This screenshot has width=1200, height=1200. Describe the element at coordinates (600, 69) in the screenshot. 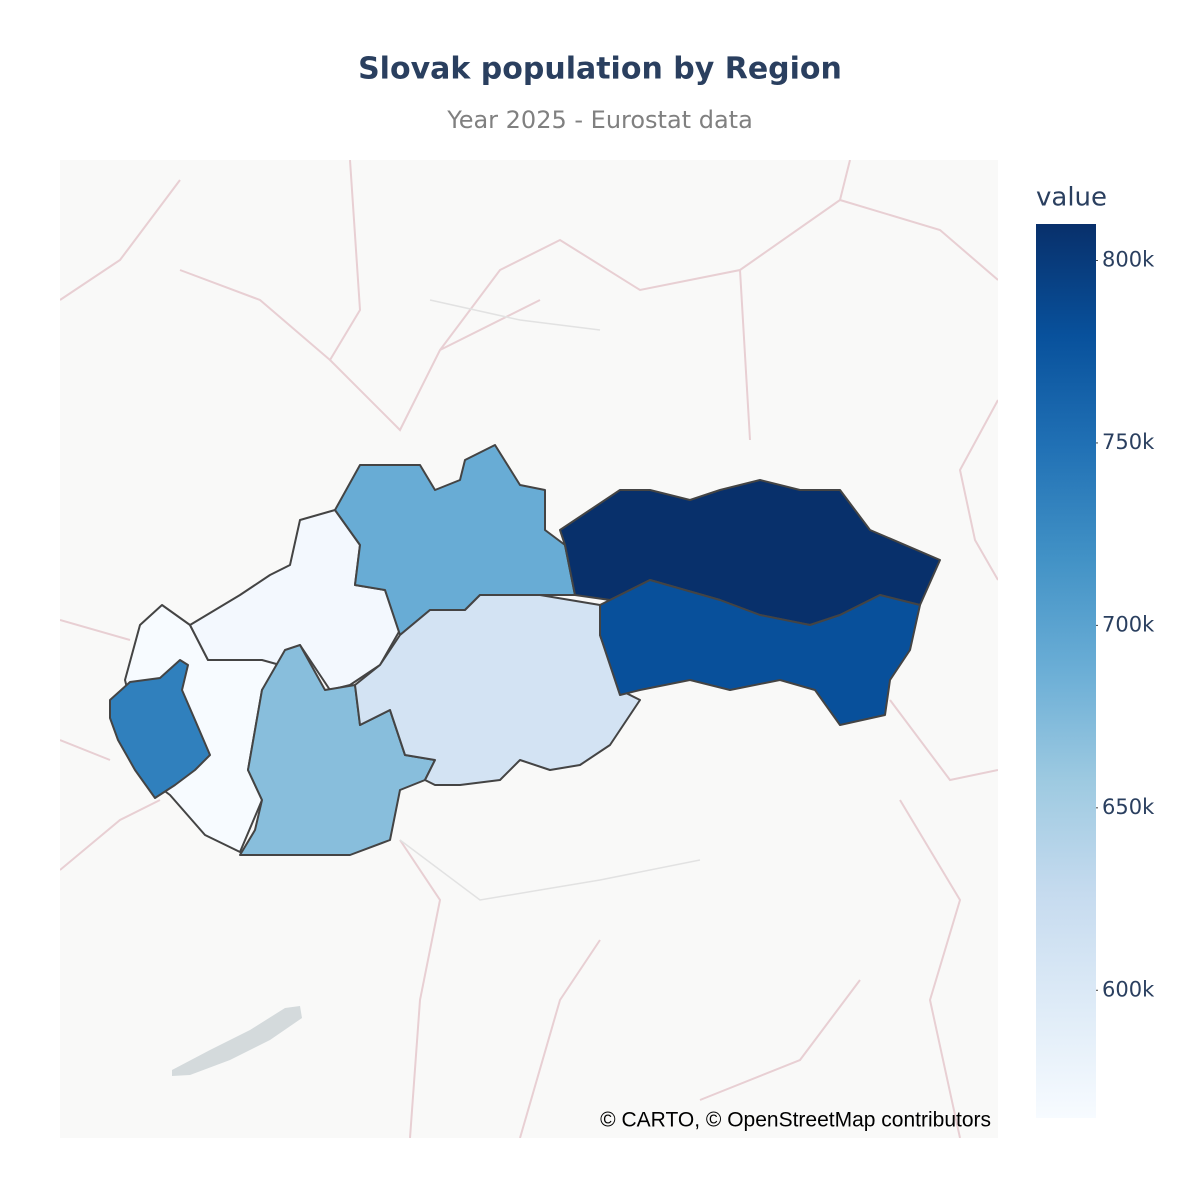

I see `title: Slovak population by Region` at that location.